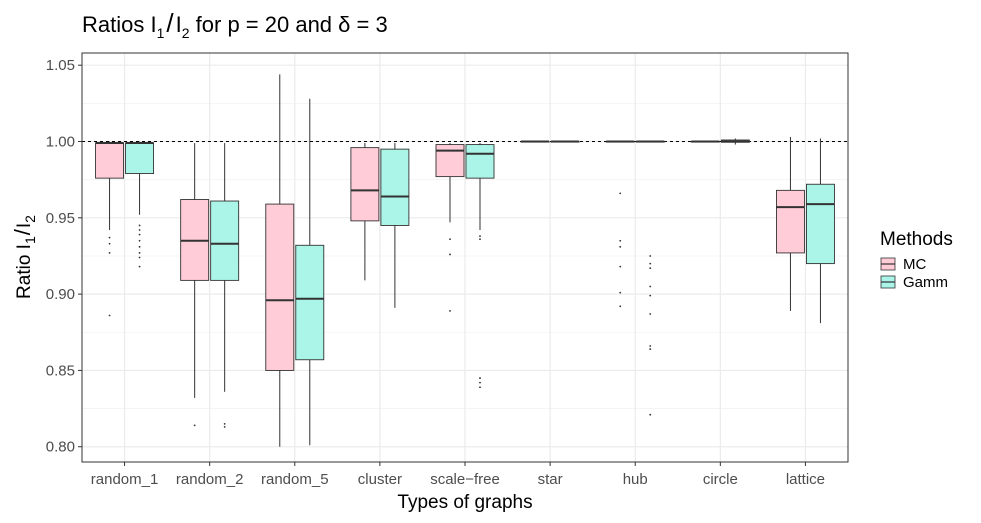  I want to click on x-axis-title: Types of graphs, so click(464, 502).